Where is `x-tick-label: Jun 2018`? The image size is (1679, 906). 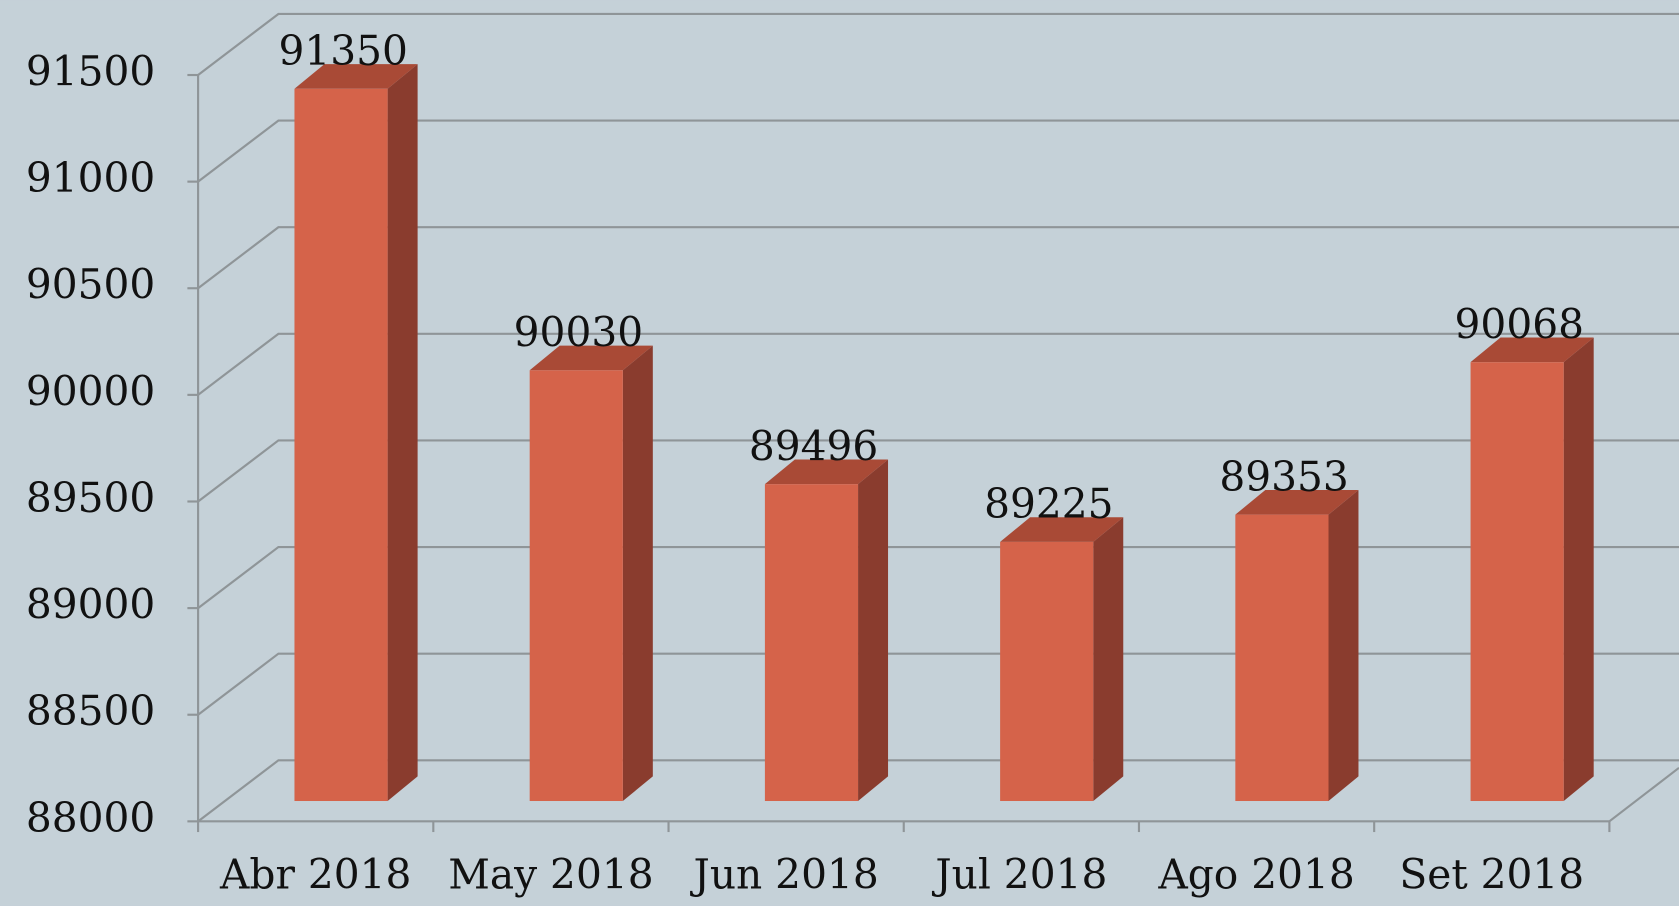 x-tick-label: Jun 2018 is located at coordinates (784, 875).